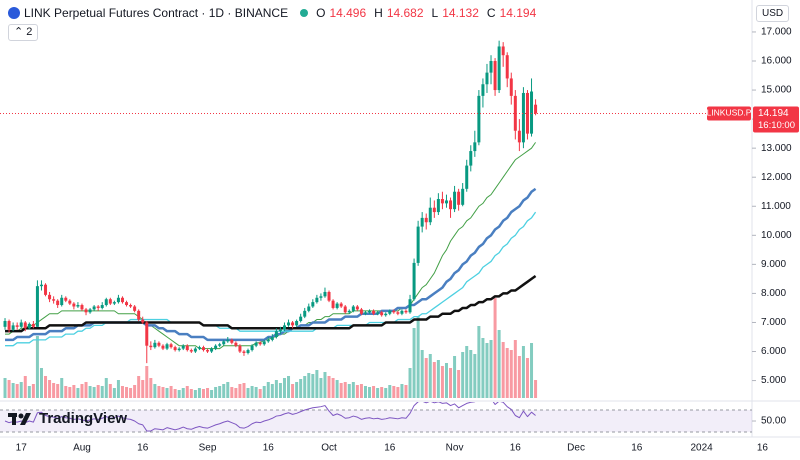 The width and height of the screenshot is (800, 460). Describe the element at coordinates (776, 235) in the screenshot. I see `y-tick-label: 10.000` at that location.